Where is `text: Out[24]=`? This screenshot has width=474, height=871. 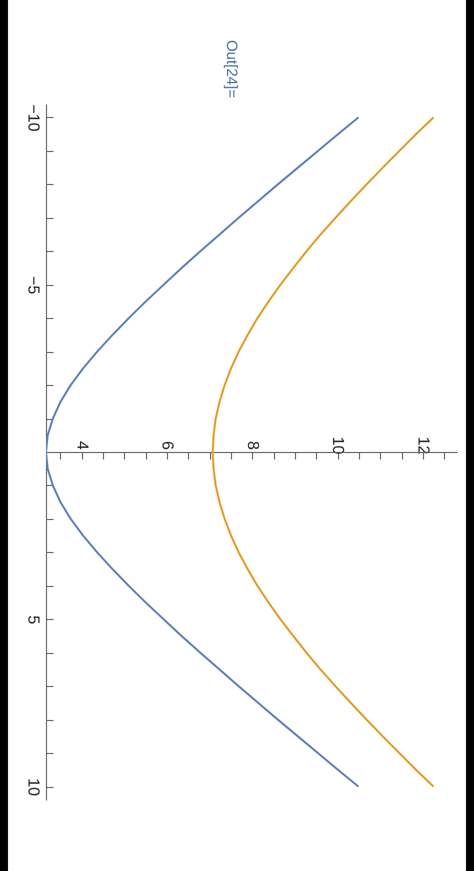 text: Out[24]= is located at coordinates (231, 69).